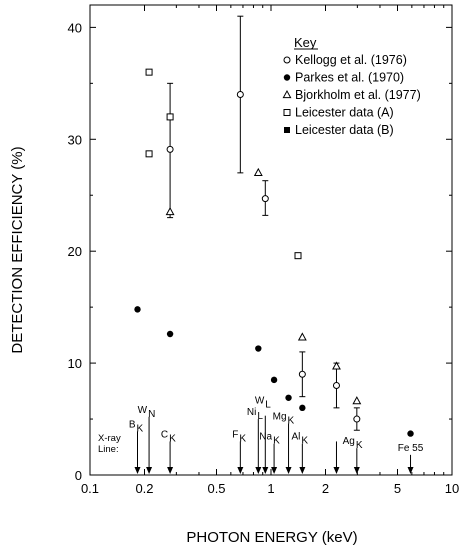 The width and height of the screenshot is (467, 549). What do you see at coordinates (144, 488) in the screenshot?
I see `x-tick-label: 0.2` at bounding box center [144, 488].